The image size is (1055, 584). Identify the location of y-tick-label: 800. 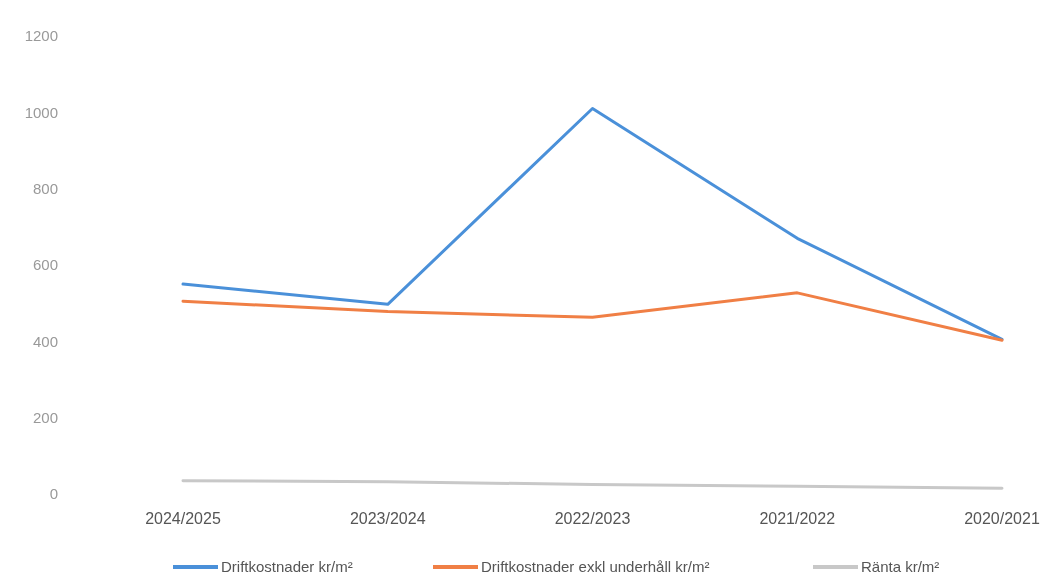
(45, 188).